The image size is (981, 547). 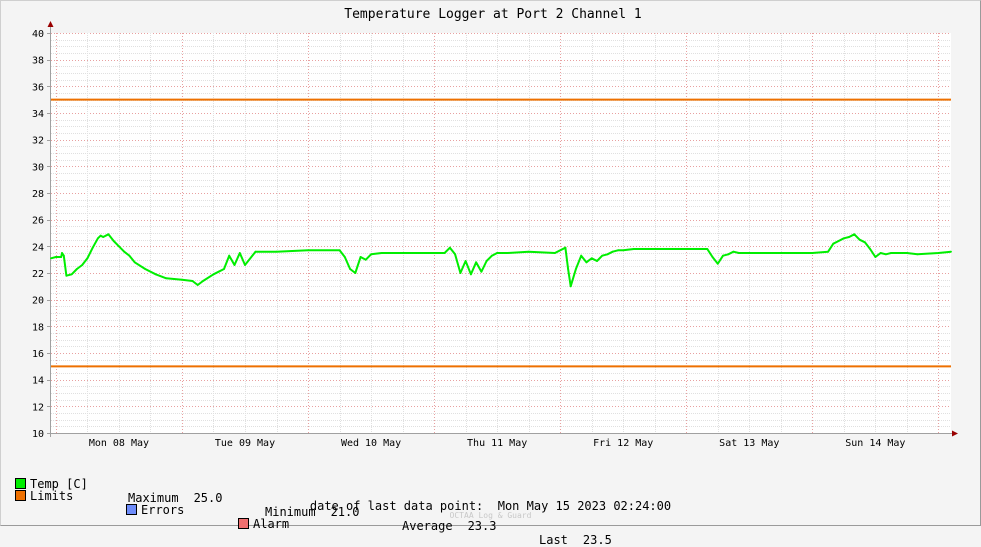 I want to click on last-data-point-value: Mon May 15 2023 02:24:00, so click(x=584, y=506).